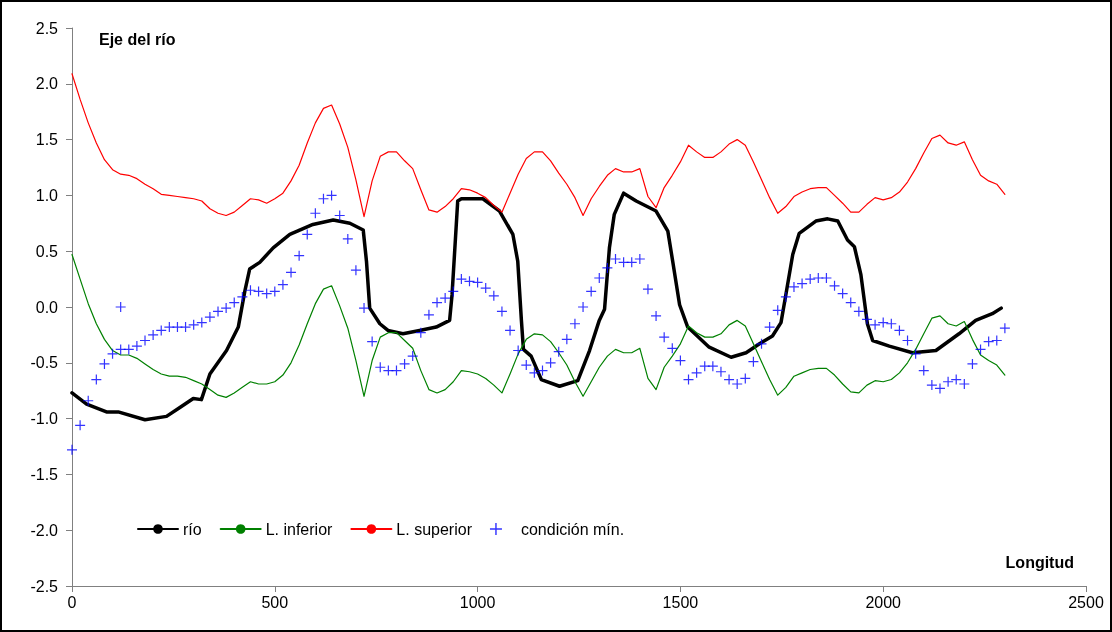  What do you see at coordinates (47, 140) in the screenshot?
I see `y-tick-label: 1.5` at bounding box center [47, 140].